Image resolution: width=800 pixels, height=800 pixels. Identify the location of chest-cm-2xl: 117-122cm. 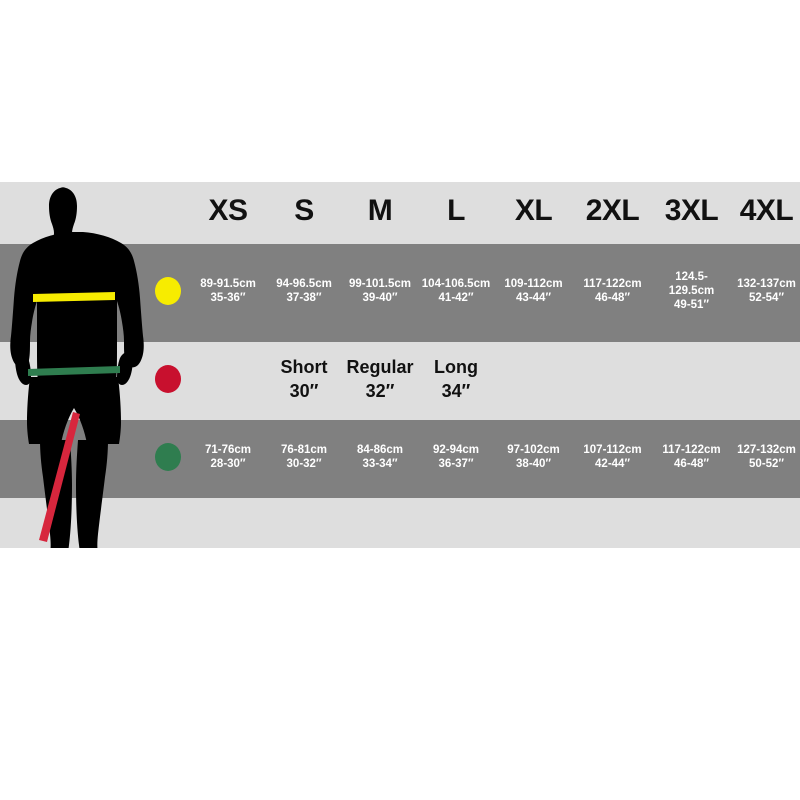
(612, 283).